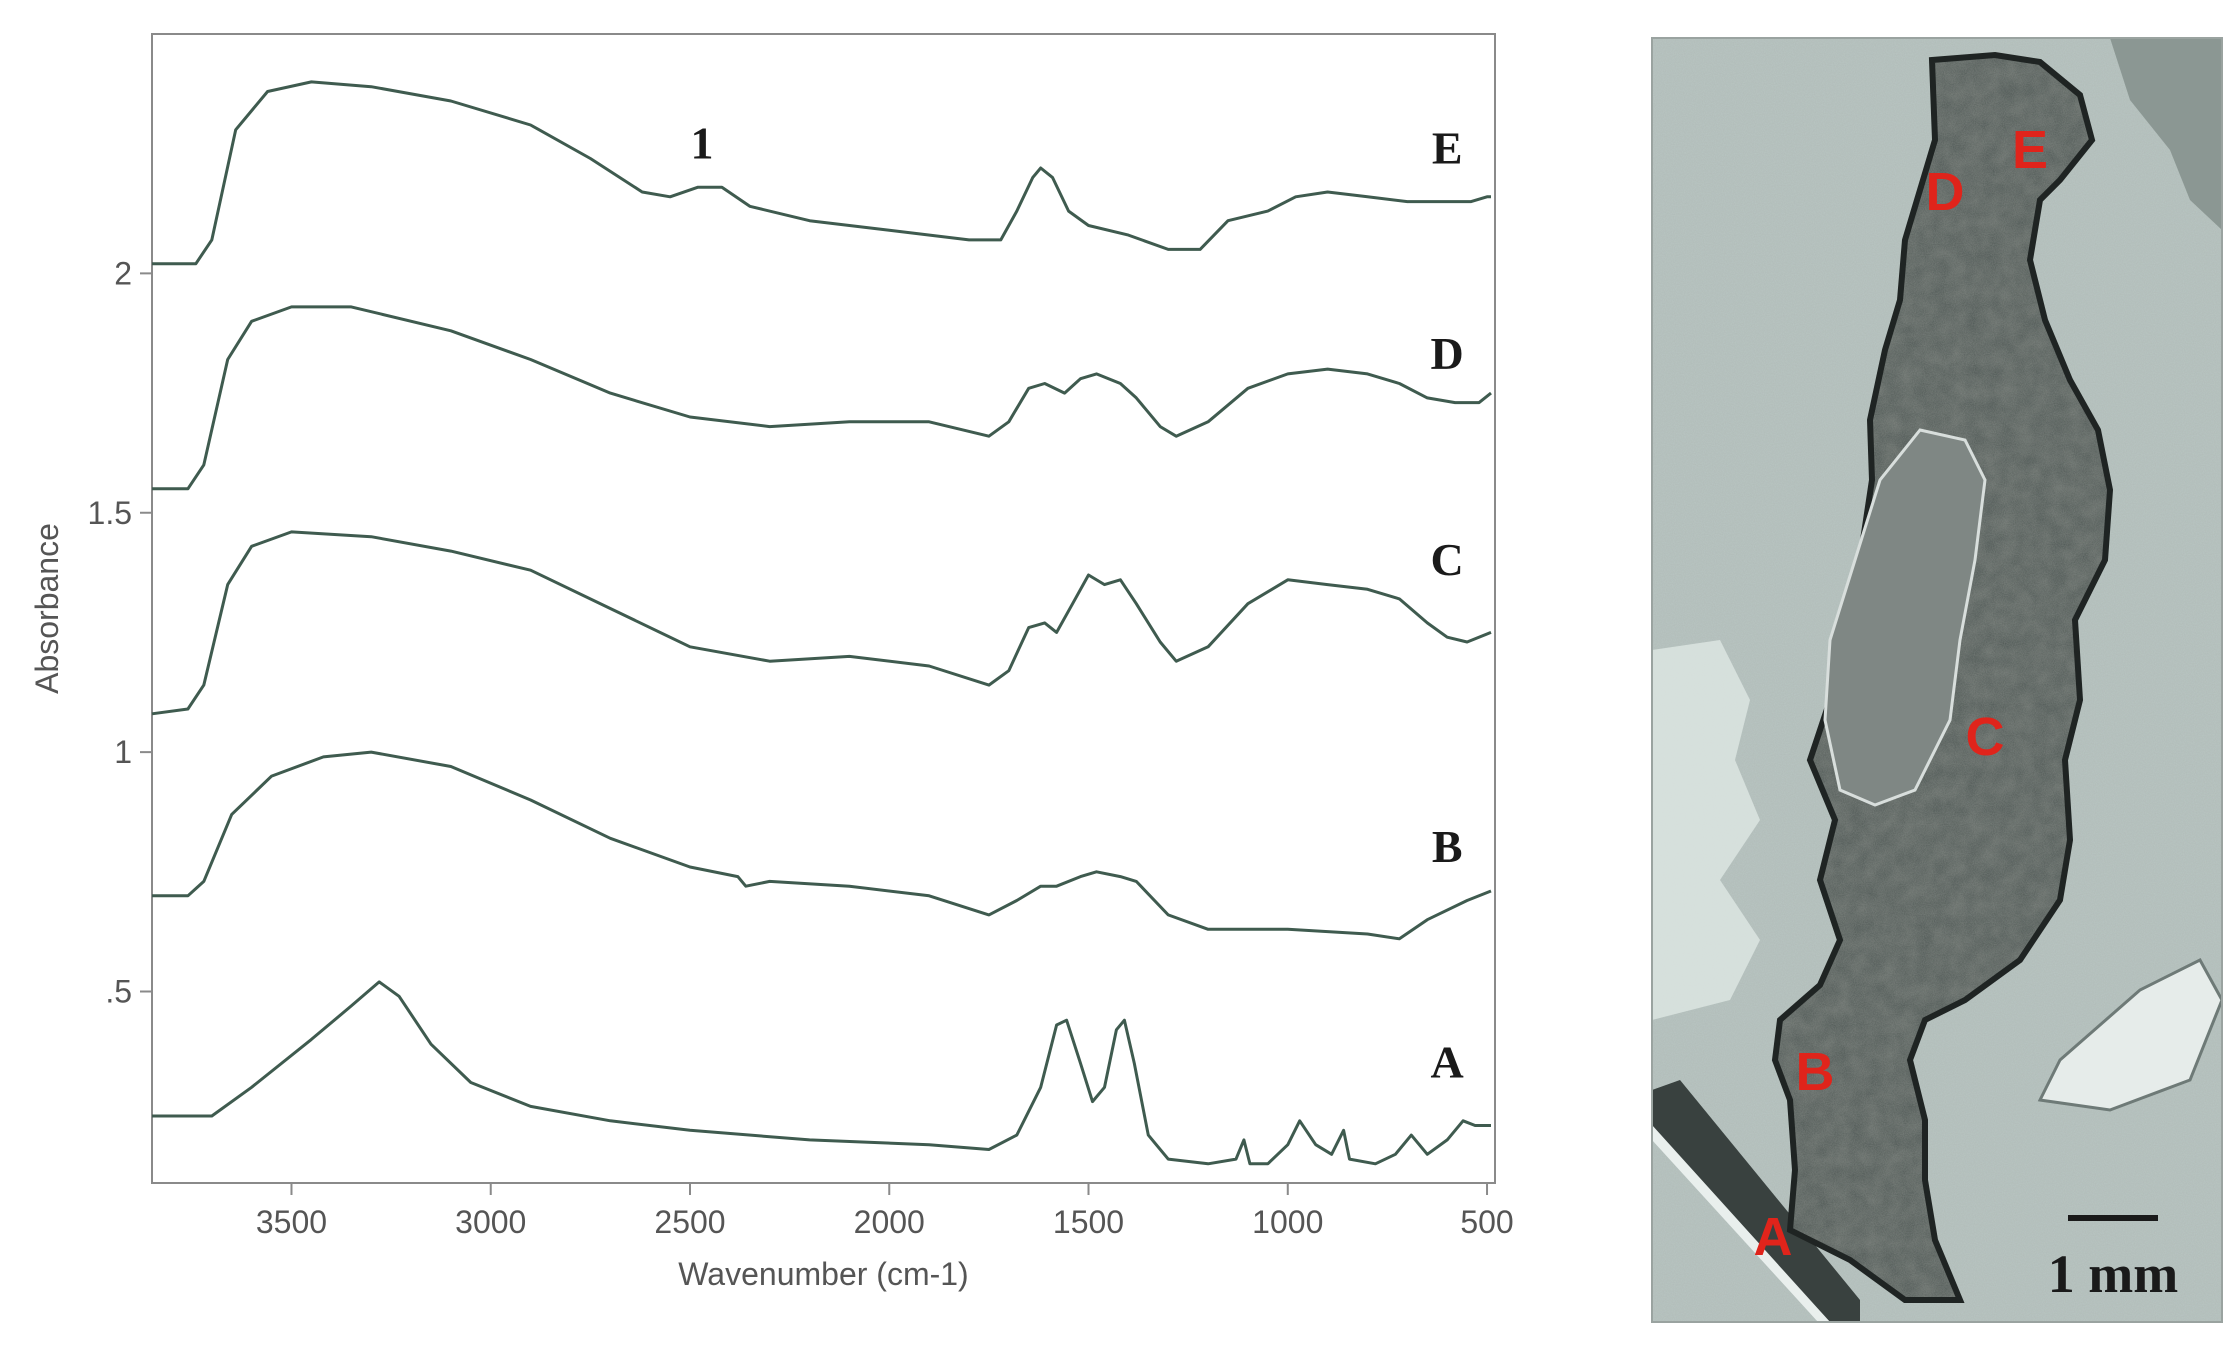 This screenshot has height=1346, width=2240. I want to click on series-label-e: E, so click(1447, 147).